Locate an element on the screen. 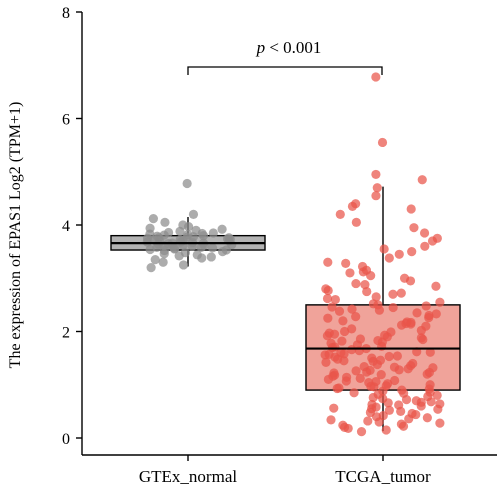 This screenshot has height=492, width=500. bracket-line is located at coordinates (285, 70).